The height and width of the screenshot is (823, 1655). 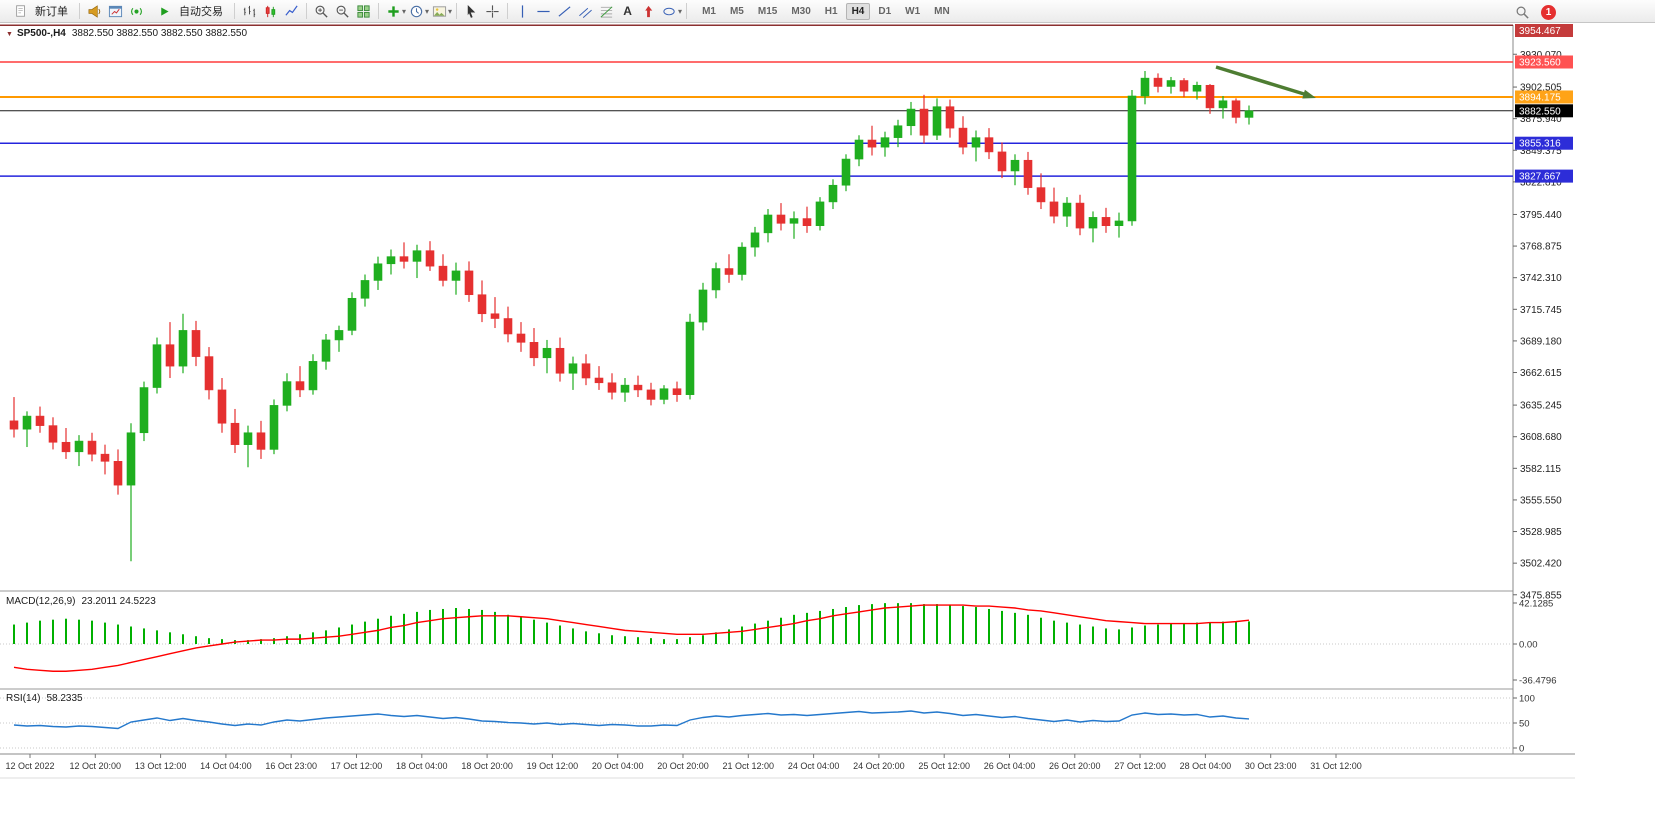 I want to click on trend-arrow, so click(x=1260, y=80).